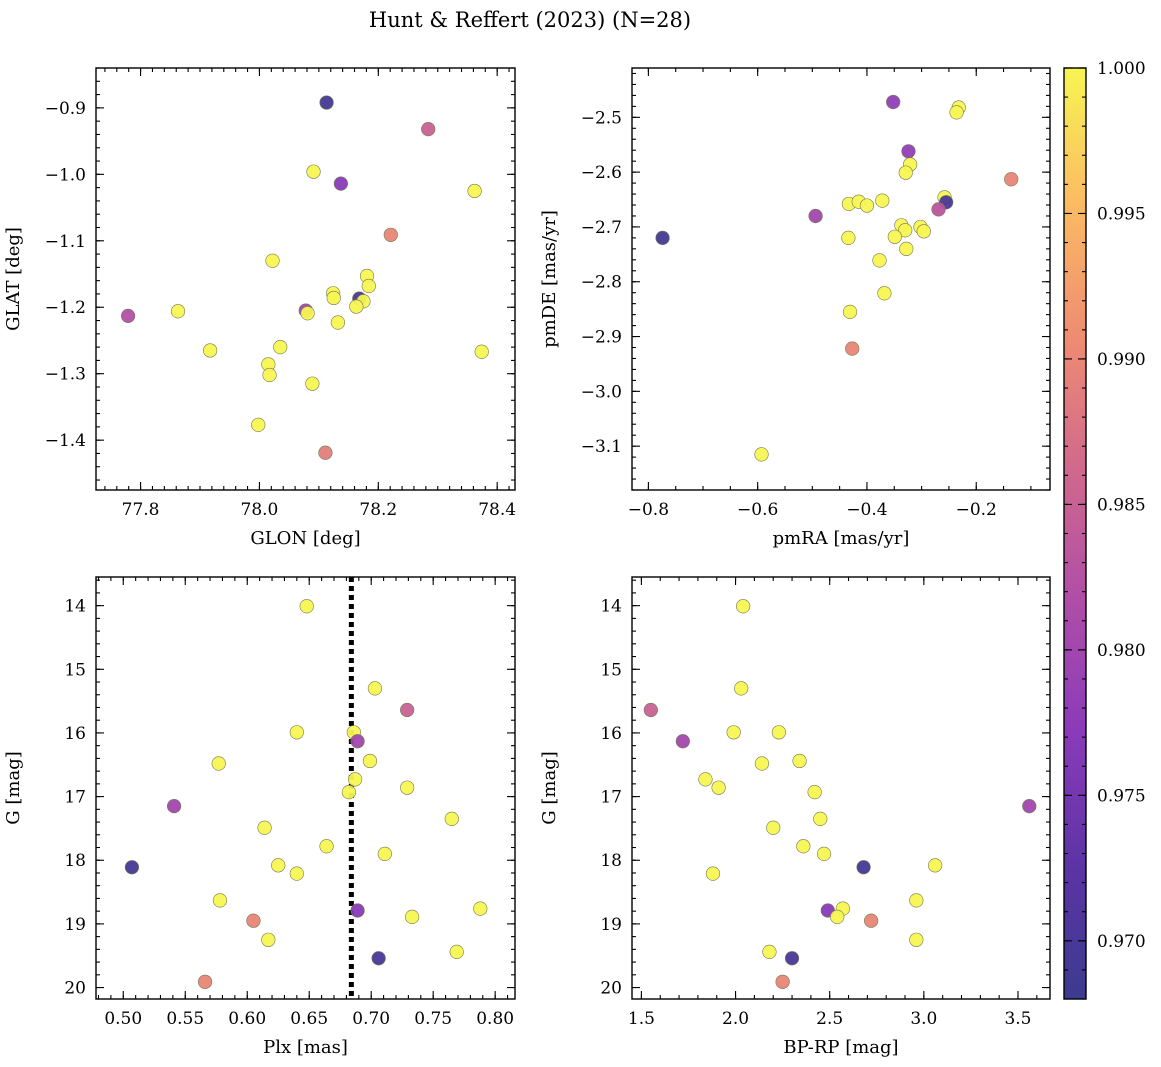 This screenshot has width=1161, height=1067. I want to click on y-axis-label: G [mag], so click(13, 787).